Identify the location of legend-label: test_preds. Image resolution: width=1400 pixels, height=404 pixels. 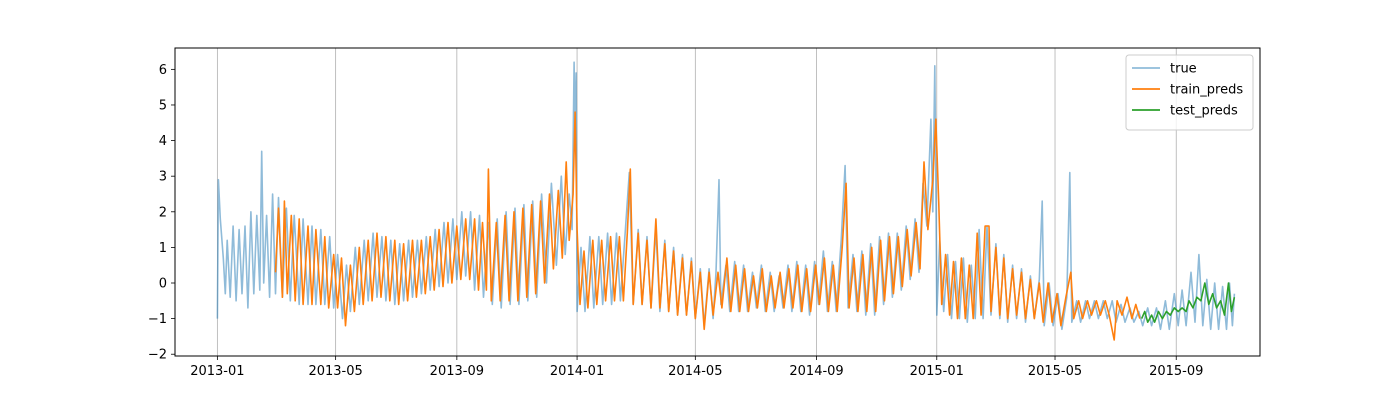
(1204, 111).